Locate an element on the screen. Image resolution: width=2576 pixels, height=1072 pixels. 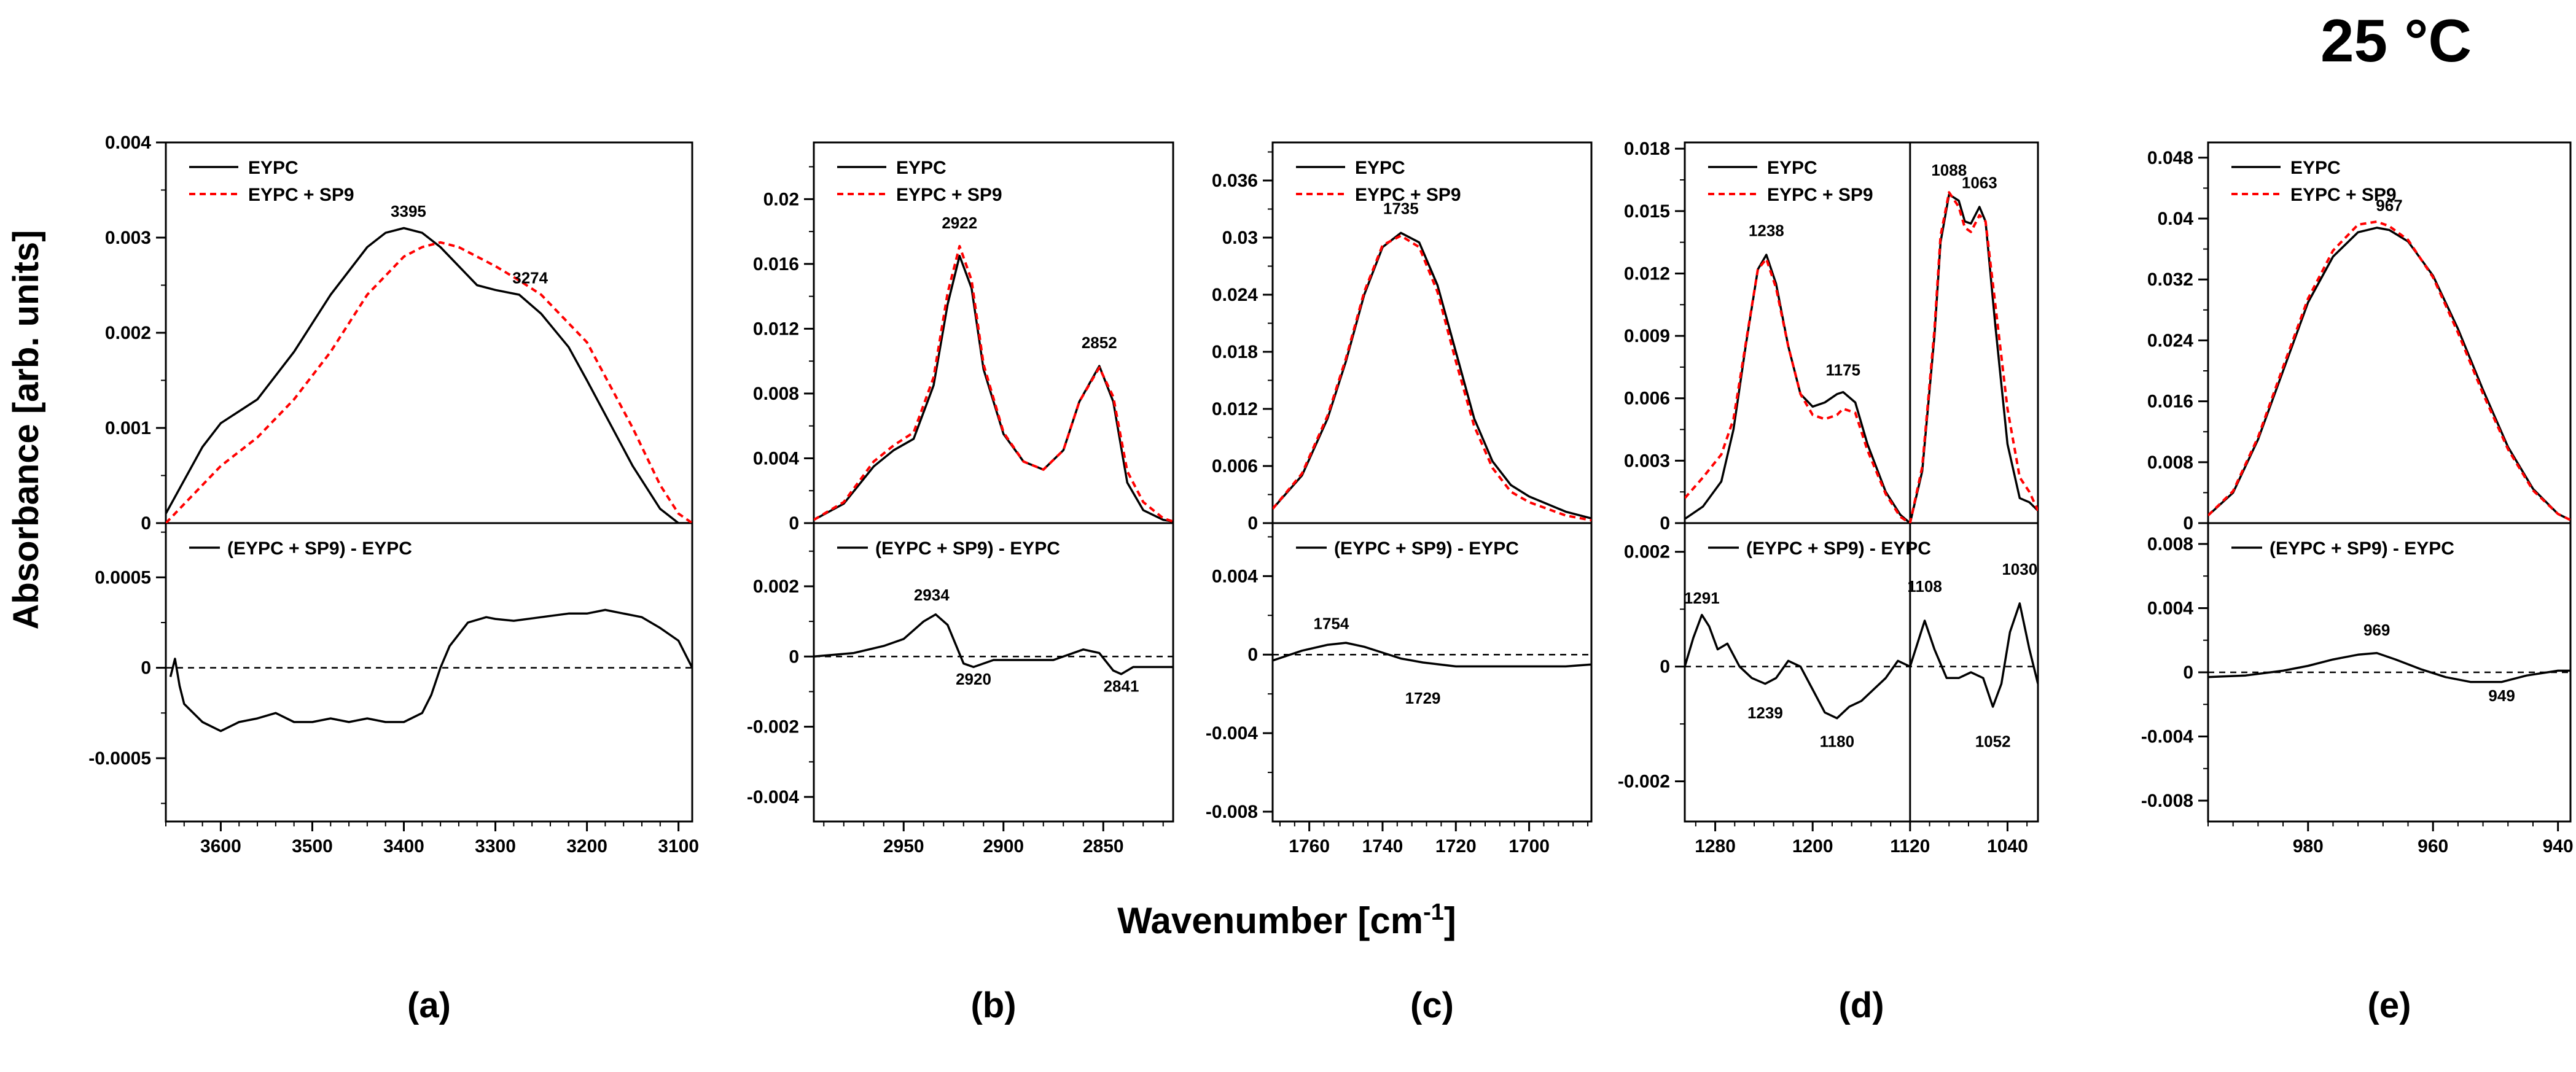
peak-annotation: 1063 is located at coordinates (1979, 183).